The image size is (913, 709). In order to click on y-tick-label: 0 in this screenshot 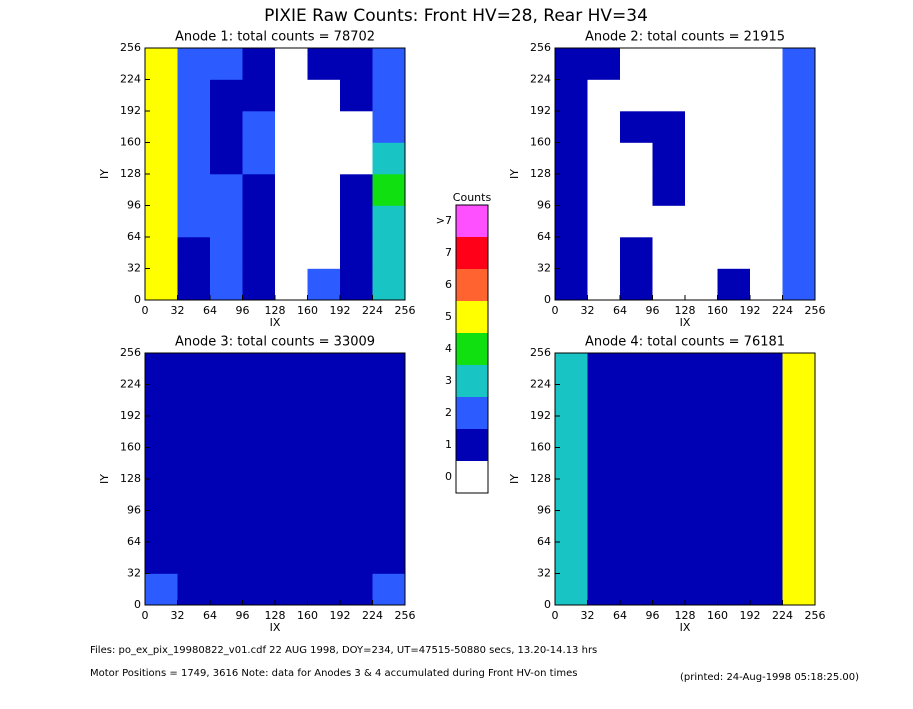, I will do `click(137, 299)`.